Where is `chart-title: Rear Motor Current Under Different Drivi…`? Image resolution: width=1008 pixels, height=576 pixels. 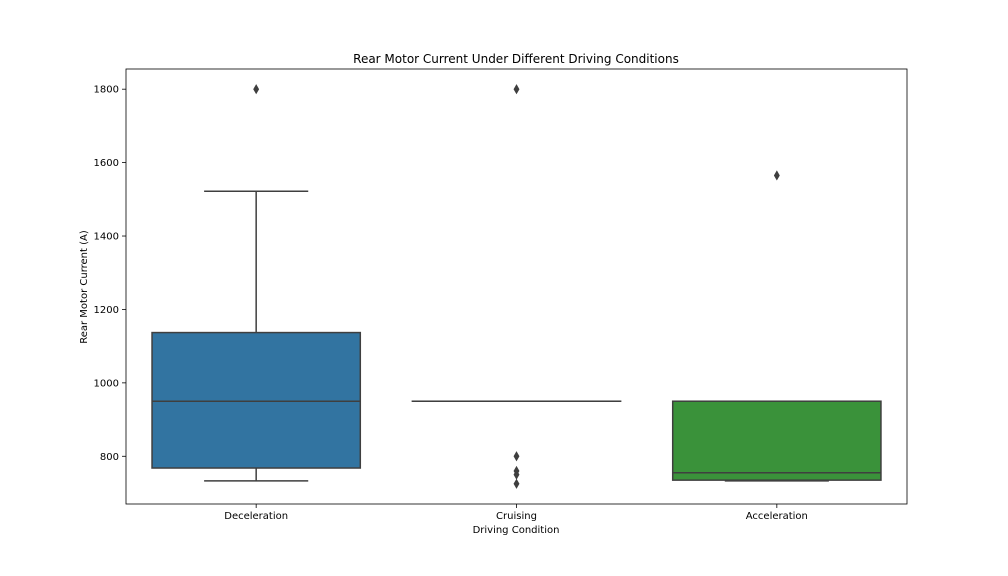 chart-title: Rear Motor Current Under Different Drivi… is located at coordinates (516, 59).